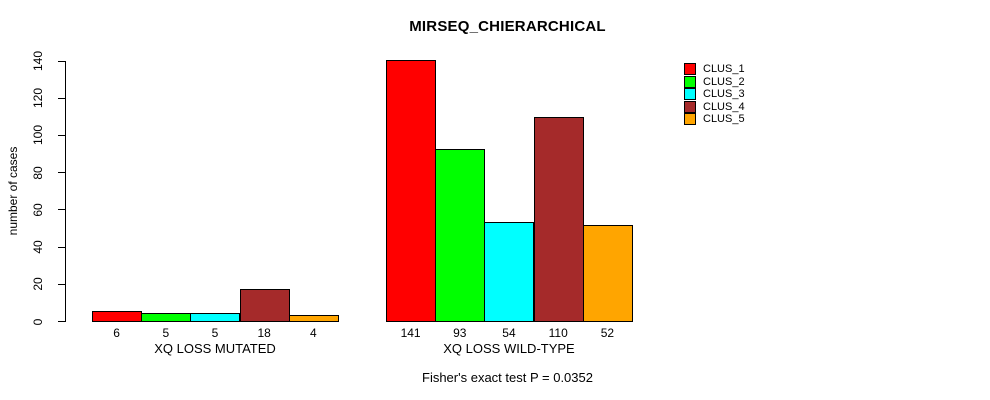  What do you see at coordinates (38, 210) in the screenshot?
I see `y-tick-label: 60` at bounding box center [38, 210].